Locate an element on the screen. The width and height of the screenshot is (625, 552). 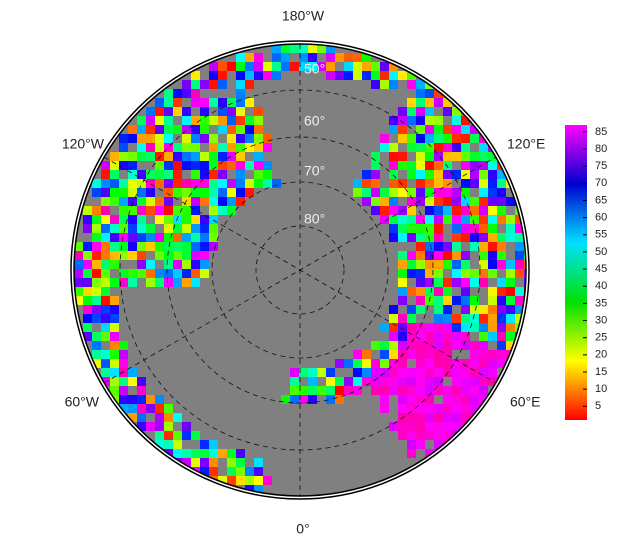
colorbar-tick-label: 70 is located at coordinates (601, 183).